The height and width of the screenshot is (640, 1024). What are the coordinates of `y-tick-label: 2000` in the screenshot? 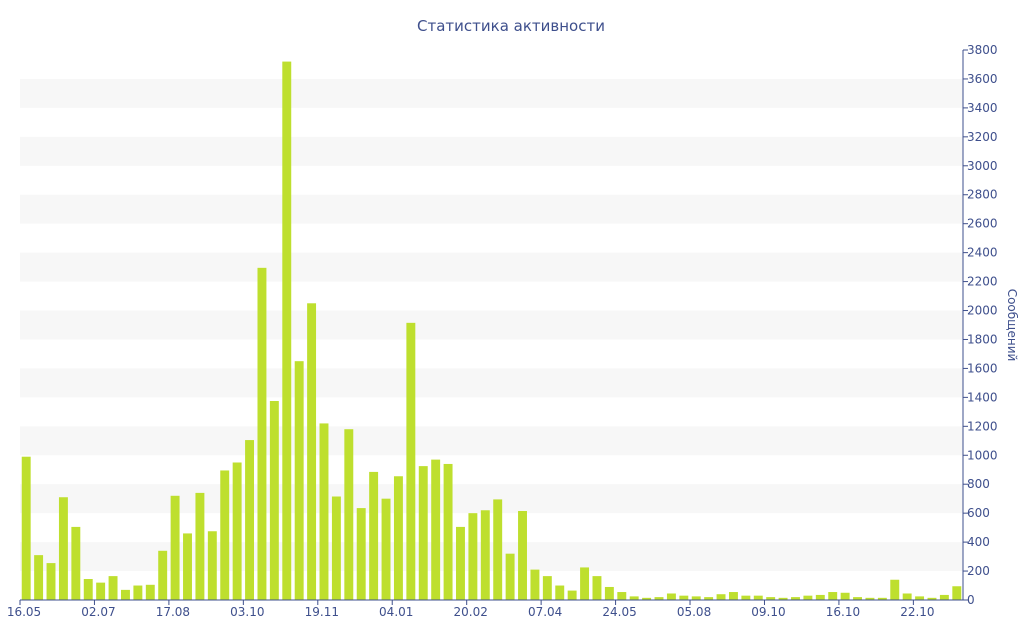 It's located at (982, 311).